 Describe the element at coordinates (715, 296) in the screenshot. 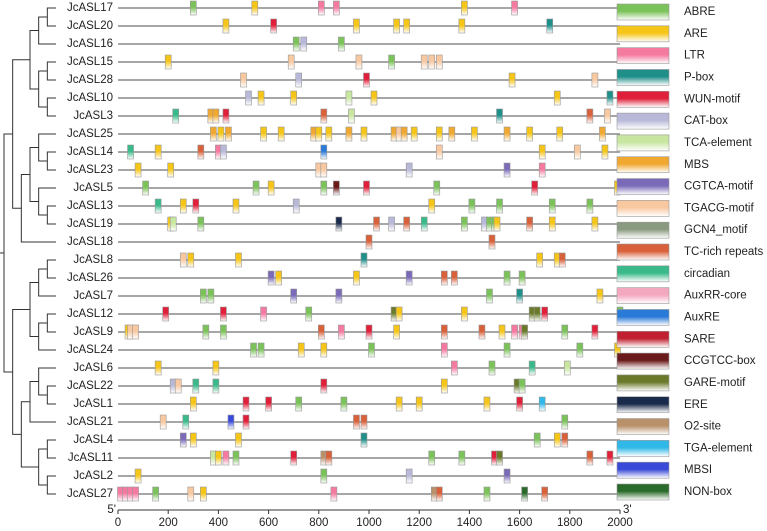

I see `legend-label: AuxRR-core` at that location.